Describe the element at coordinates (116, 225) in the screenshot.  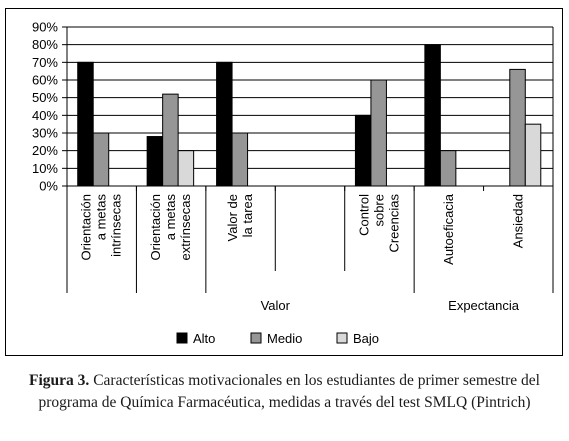
I see `category-label: intrínsecas` at that location.